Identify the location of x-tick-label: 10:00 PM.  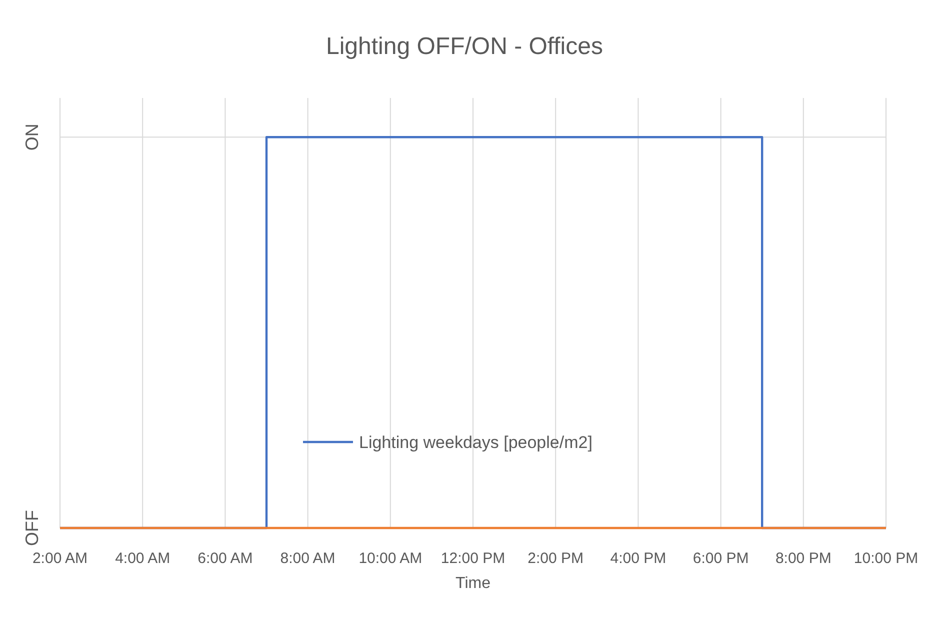
(886, 558).